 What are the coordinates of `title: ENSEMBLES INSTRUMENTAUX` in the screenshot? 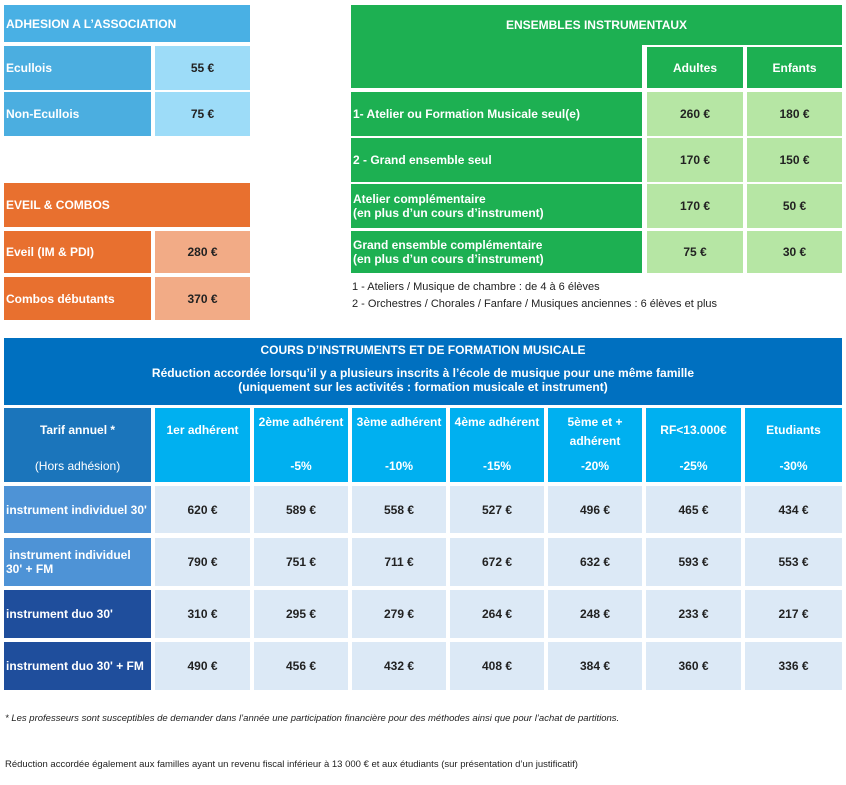 It's located at (596, 25).